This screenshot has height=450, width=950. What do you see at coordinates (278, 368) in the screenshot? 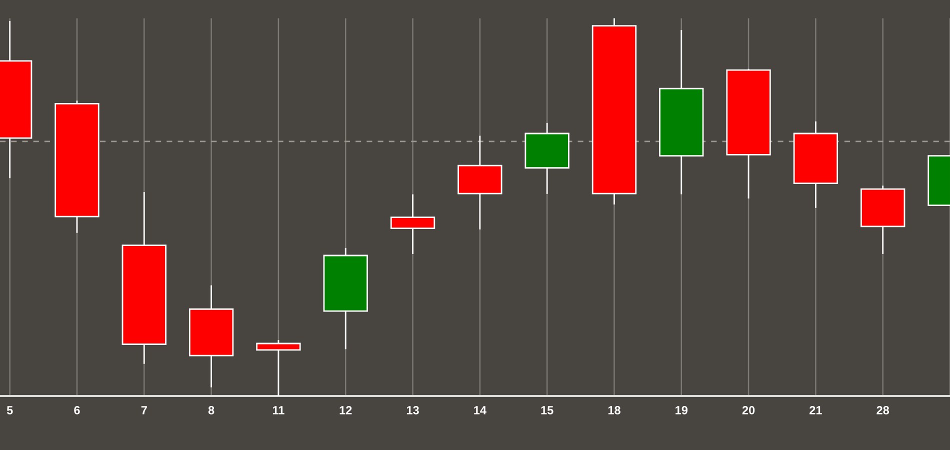
I see `candlestick` at bounding box center [278, 368].